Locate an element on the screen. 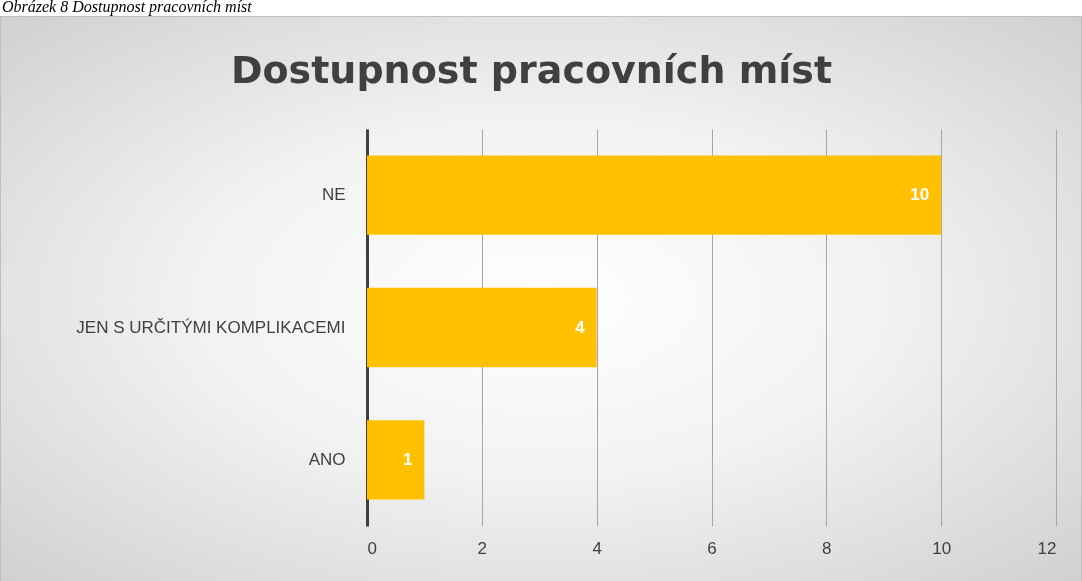  x-tick-label: 12 is located at coordinates (1047, 548).